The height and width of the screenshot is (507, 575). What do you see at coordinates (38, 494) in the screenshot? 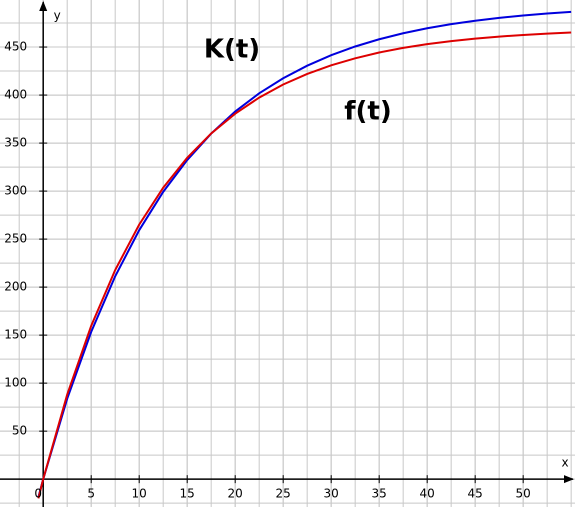
I see `x-tick-label: 0` at bounding box center [38, 494].